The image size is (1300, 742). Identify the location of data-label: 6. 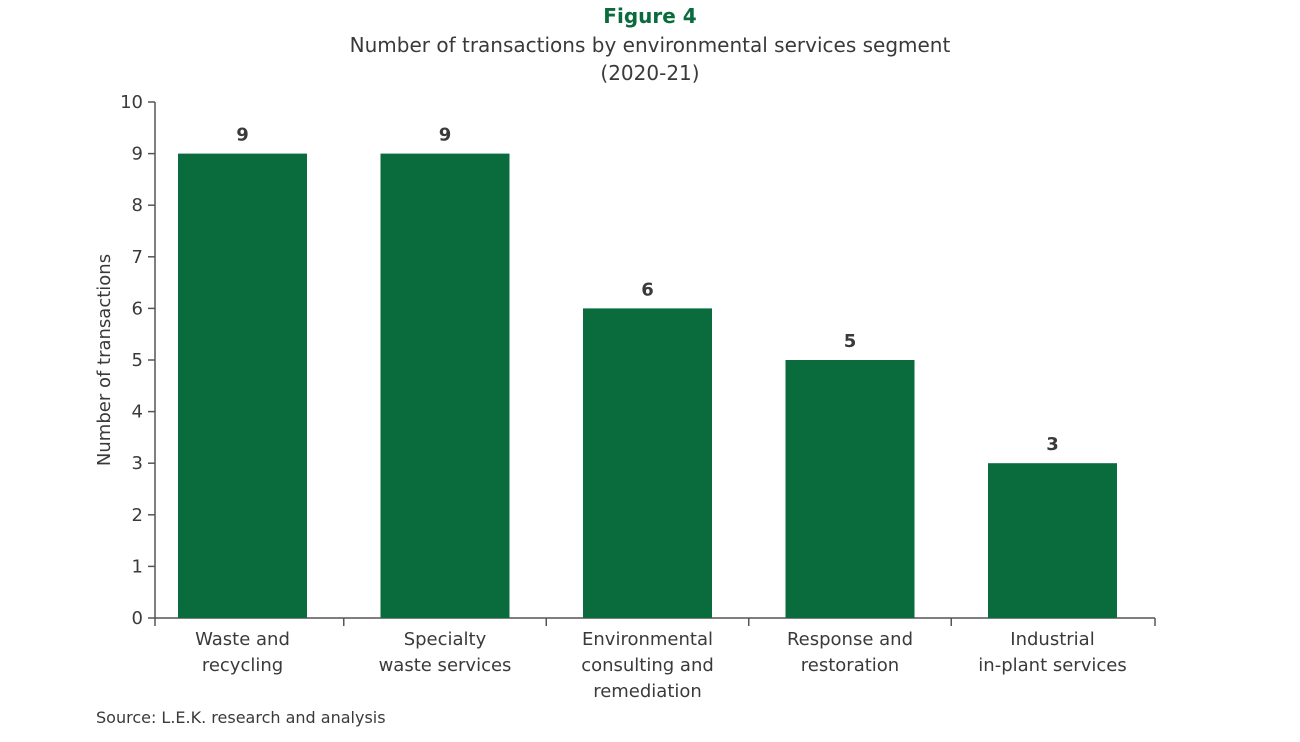
(647, 289).